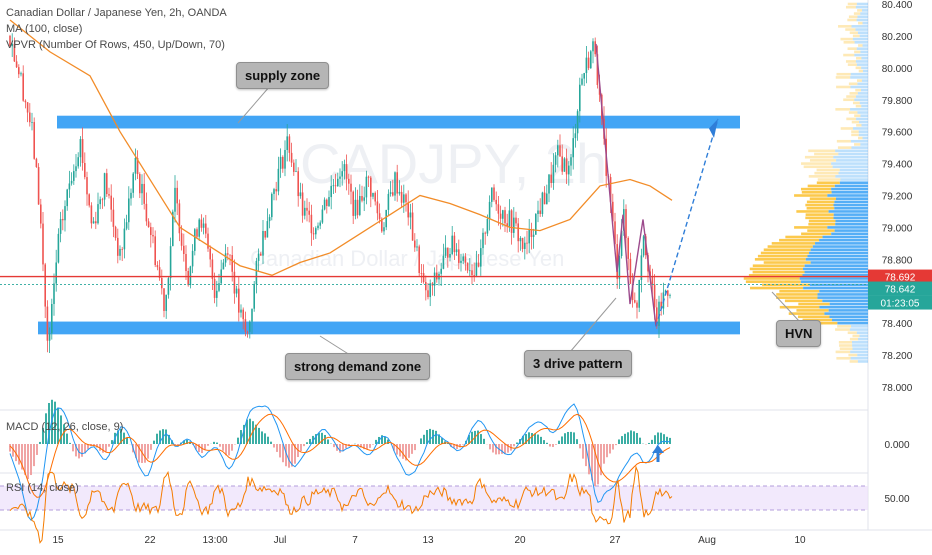 This screenshot has height=555, width=932. What do you see at coordinates (520, 540) in the screenshot?
I see `time-tick-6: 20` at bounding box center [520, 540].